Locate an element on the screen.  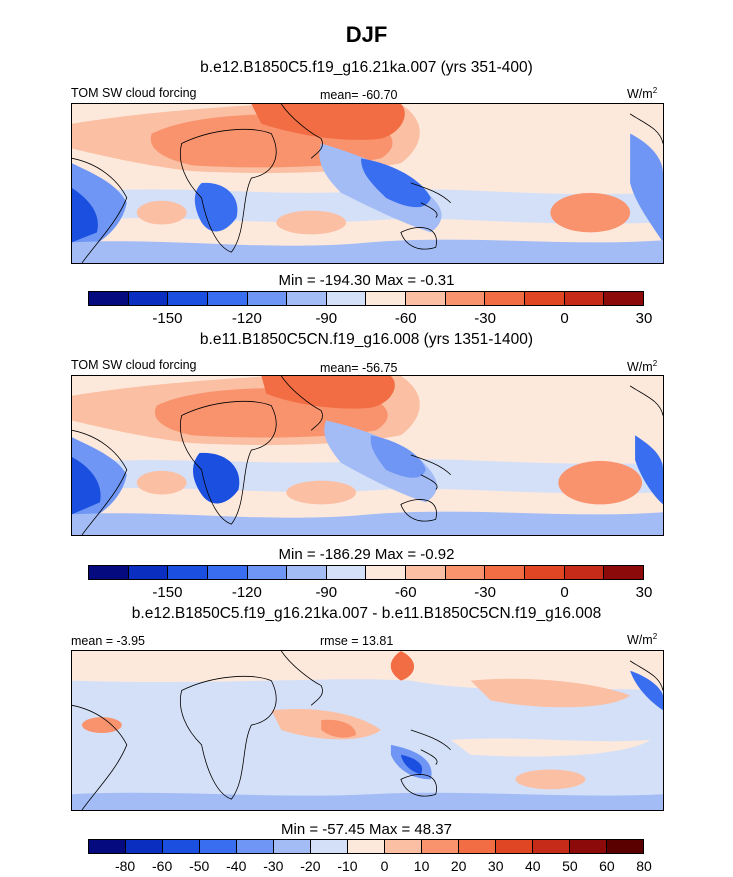
panel-3-s-pacific-field is located at coordinates (550, 779).